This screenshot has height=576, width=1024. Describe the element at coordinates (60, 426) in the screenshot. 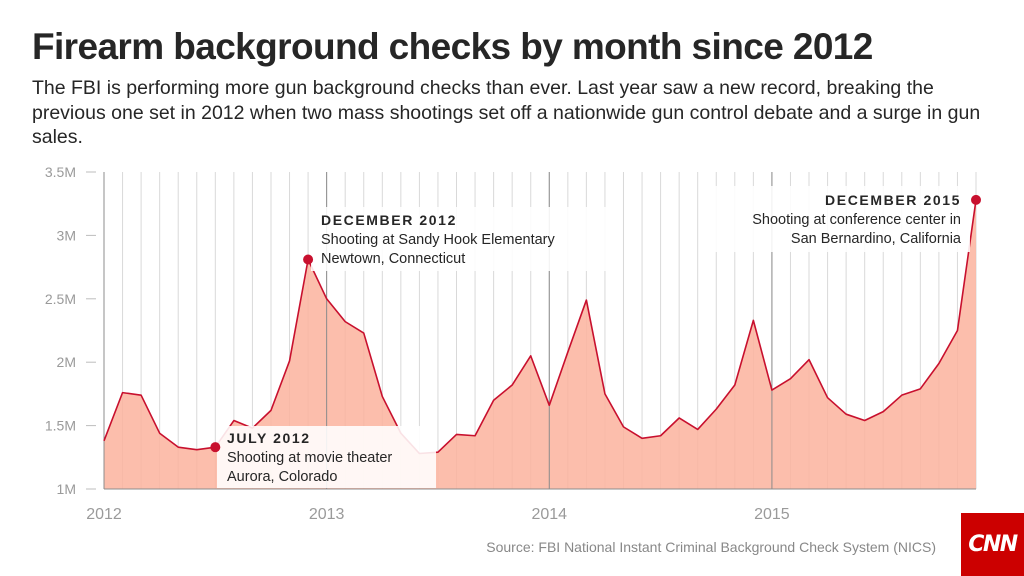

I see `y-tick-label: 1.5M` at that location.